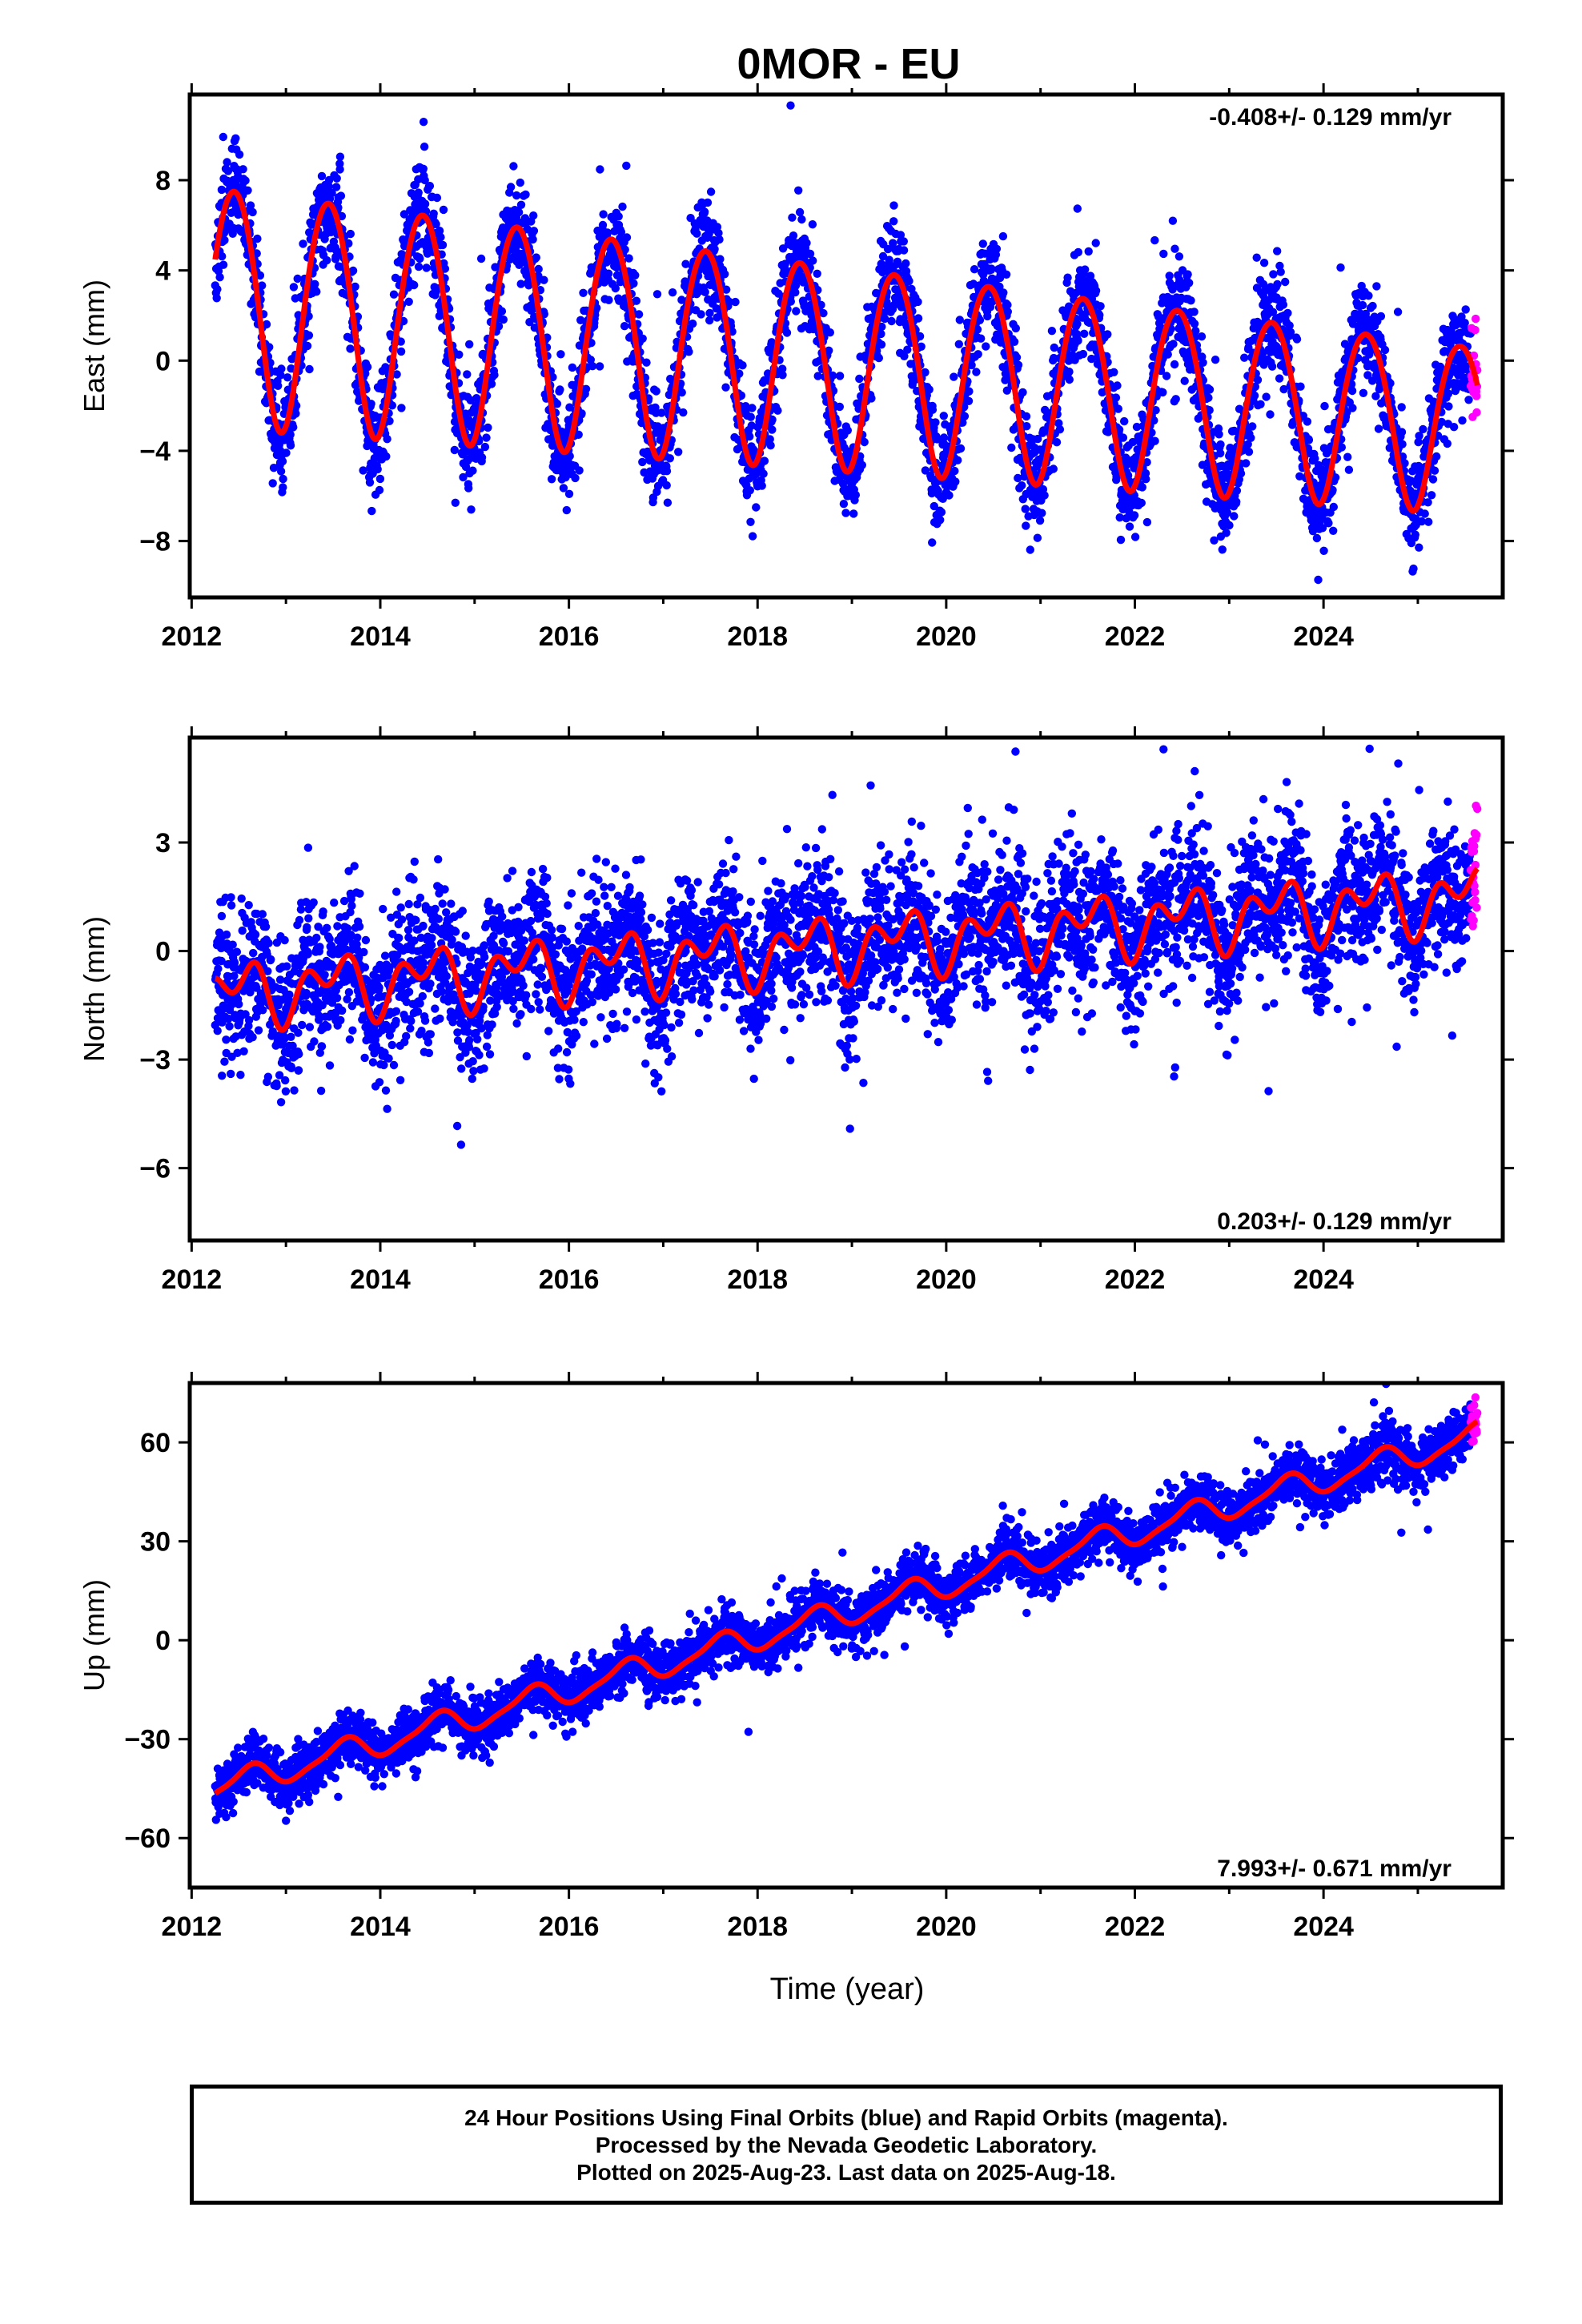  What do you see at coordinates (163, 271) in the screenshot?
I see `y-tick-label: 4` at bounding box center [163, 271].